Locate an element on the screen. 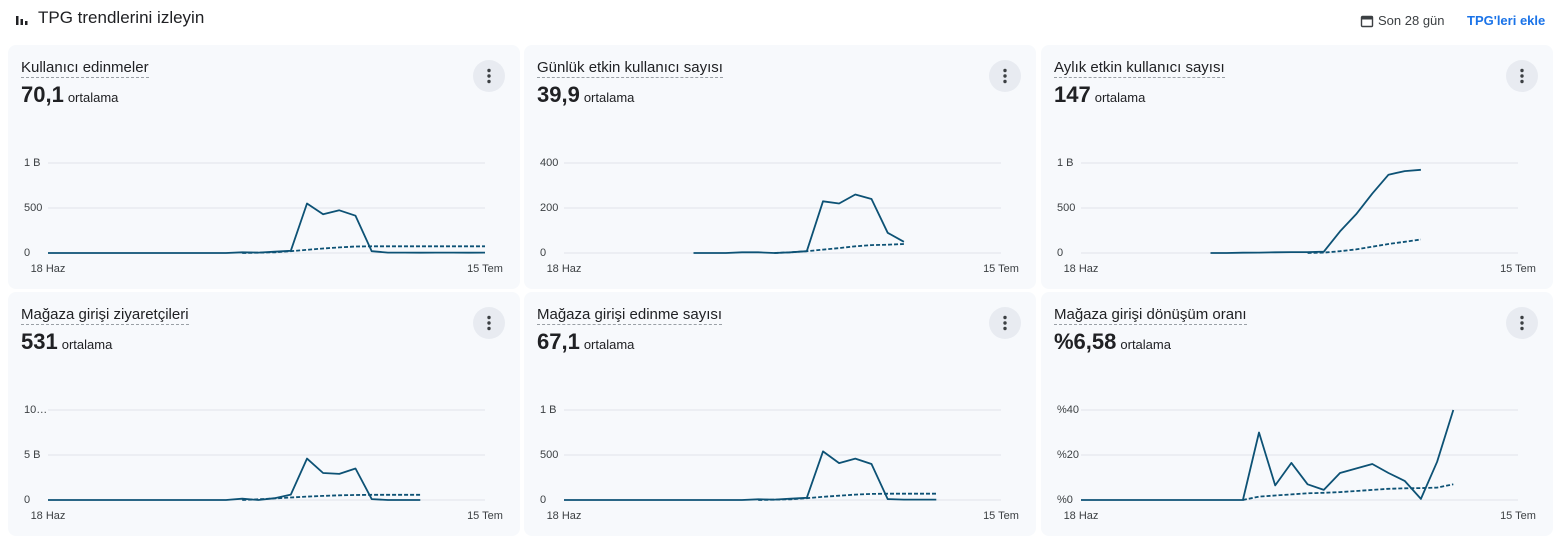  average: 147 ortalama is located at coordinates (1099, 95).